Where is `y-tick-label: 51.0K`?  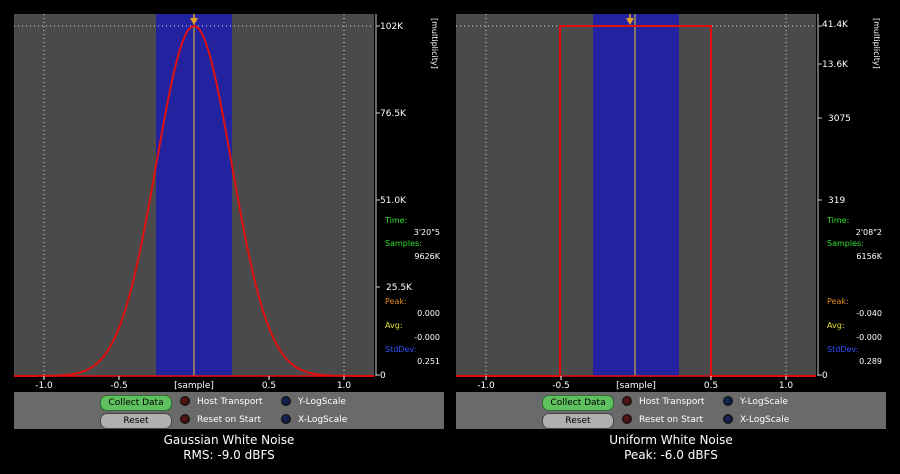 y-tick-label: 51.0K is located at coordinates (393, 201).